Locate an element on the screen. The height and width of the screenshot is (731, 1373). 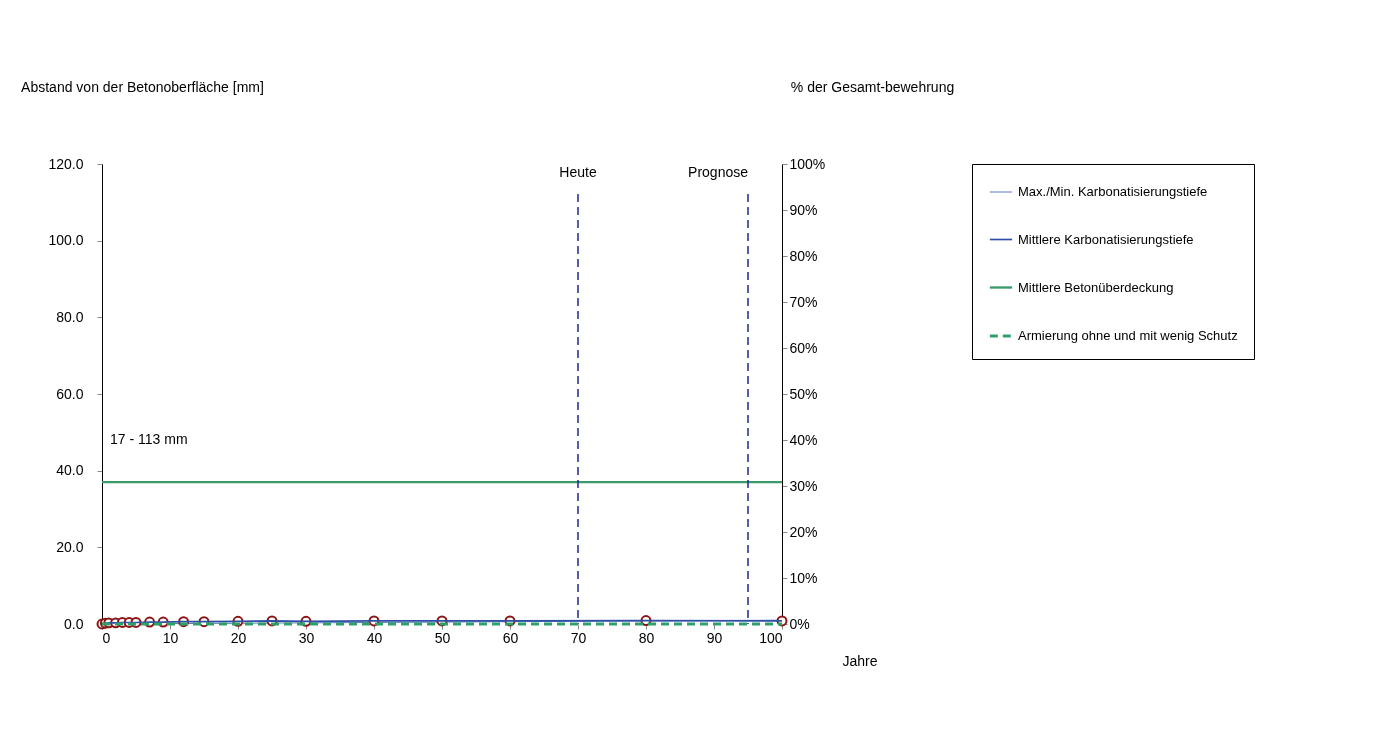
y-tick-label: 0.0 is located at coordinates (74, 623).